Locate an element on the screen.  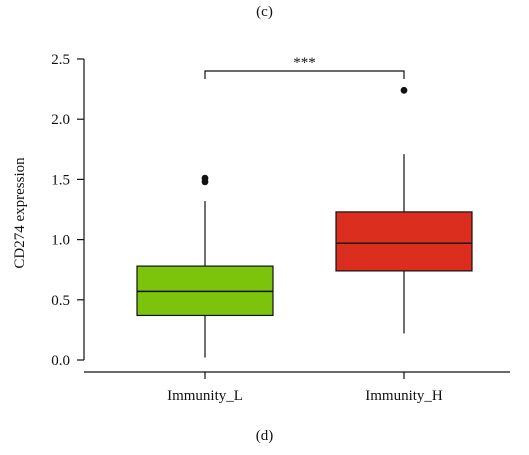
y-tick-label: 2.0 is located at coordinates (60, 120).